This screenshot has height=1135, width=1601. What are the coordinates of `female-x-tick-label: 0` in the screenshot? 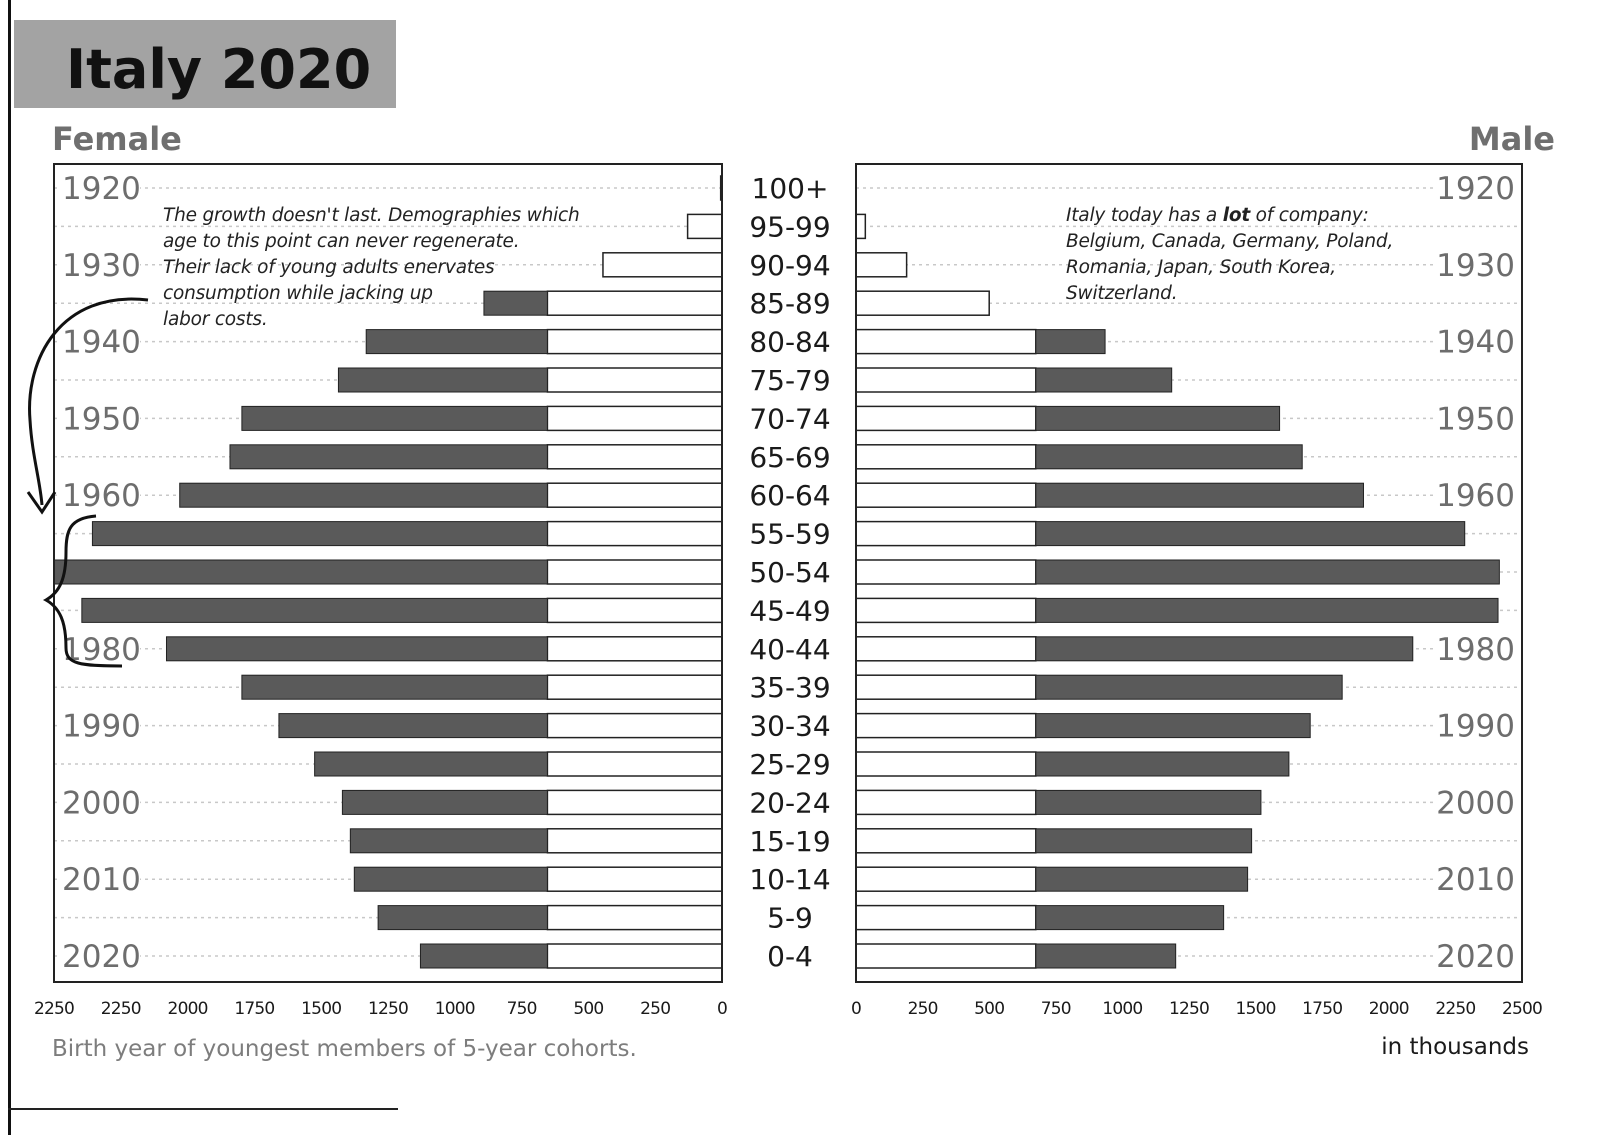 It's located at (722, 1009).